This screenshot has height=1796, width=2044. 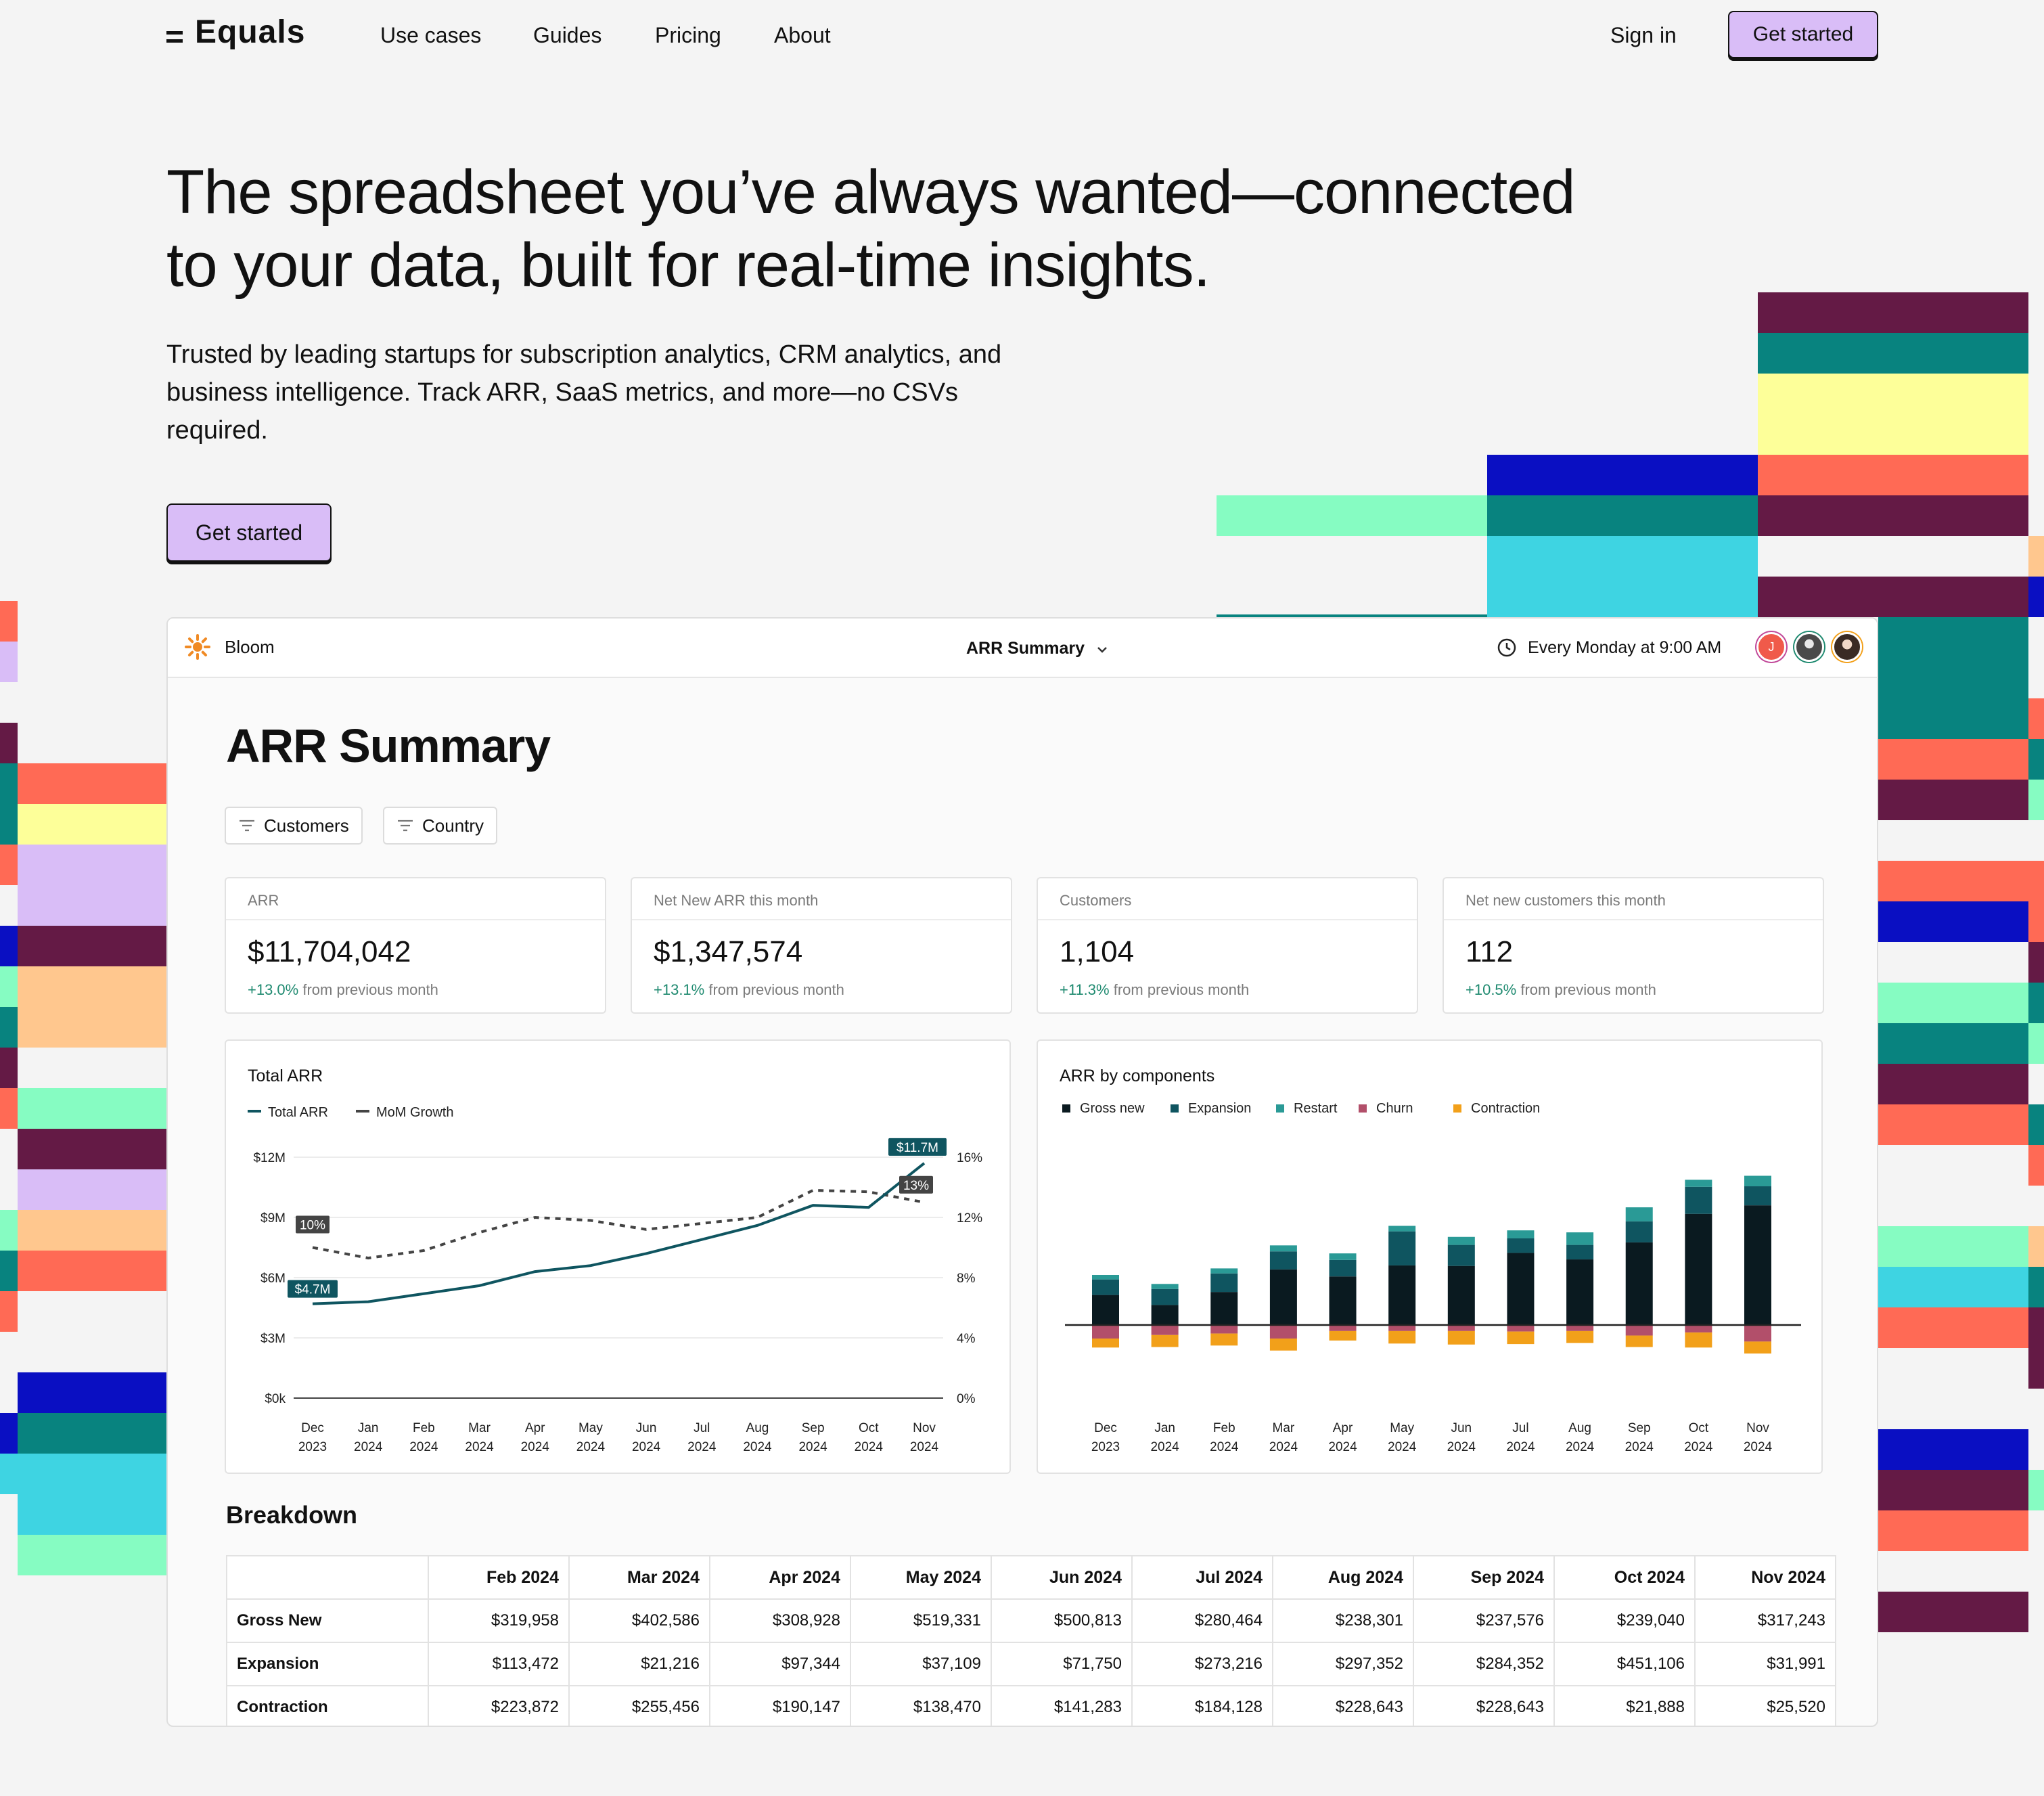 I want to click on table-cell: $21,888, so click(x=1624, y=1705).